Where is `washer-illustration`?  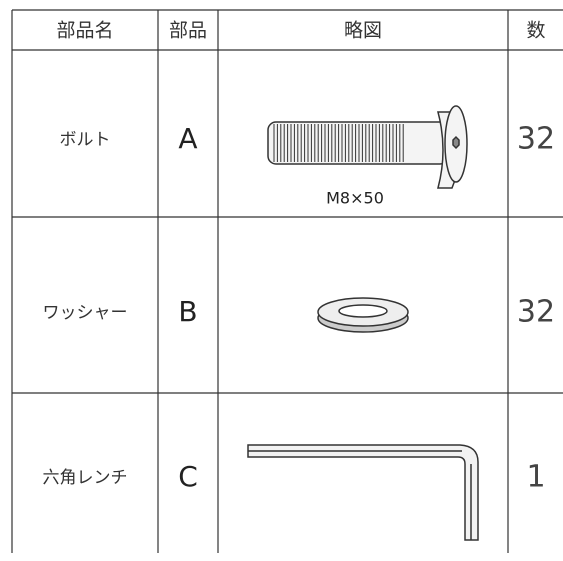 washer-illustration is located at coordinates (363, 315).